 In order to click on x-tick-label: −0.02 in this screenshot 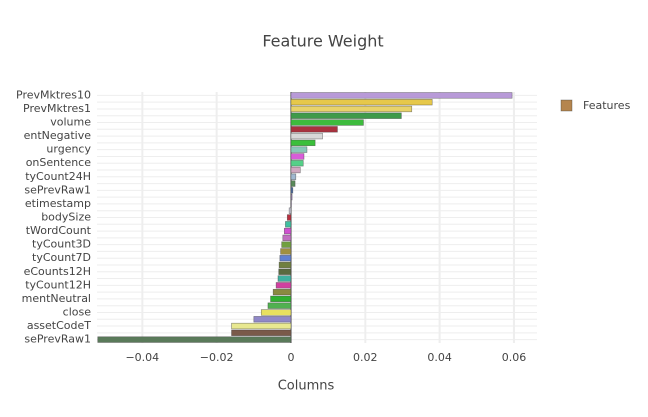, I will do `click(217, 357)`.